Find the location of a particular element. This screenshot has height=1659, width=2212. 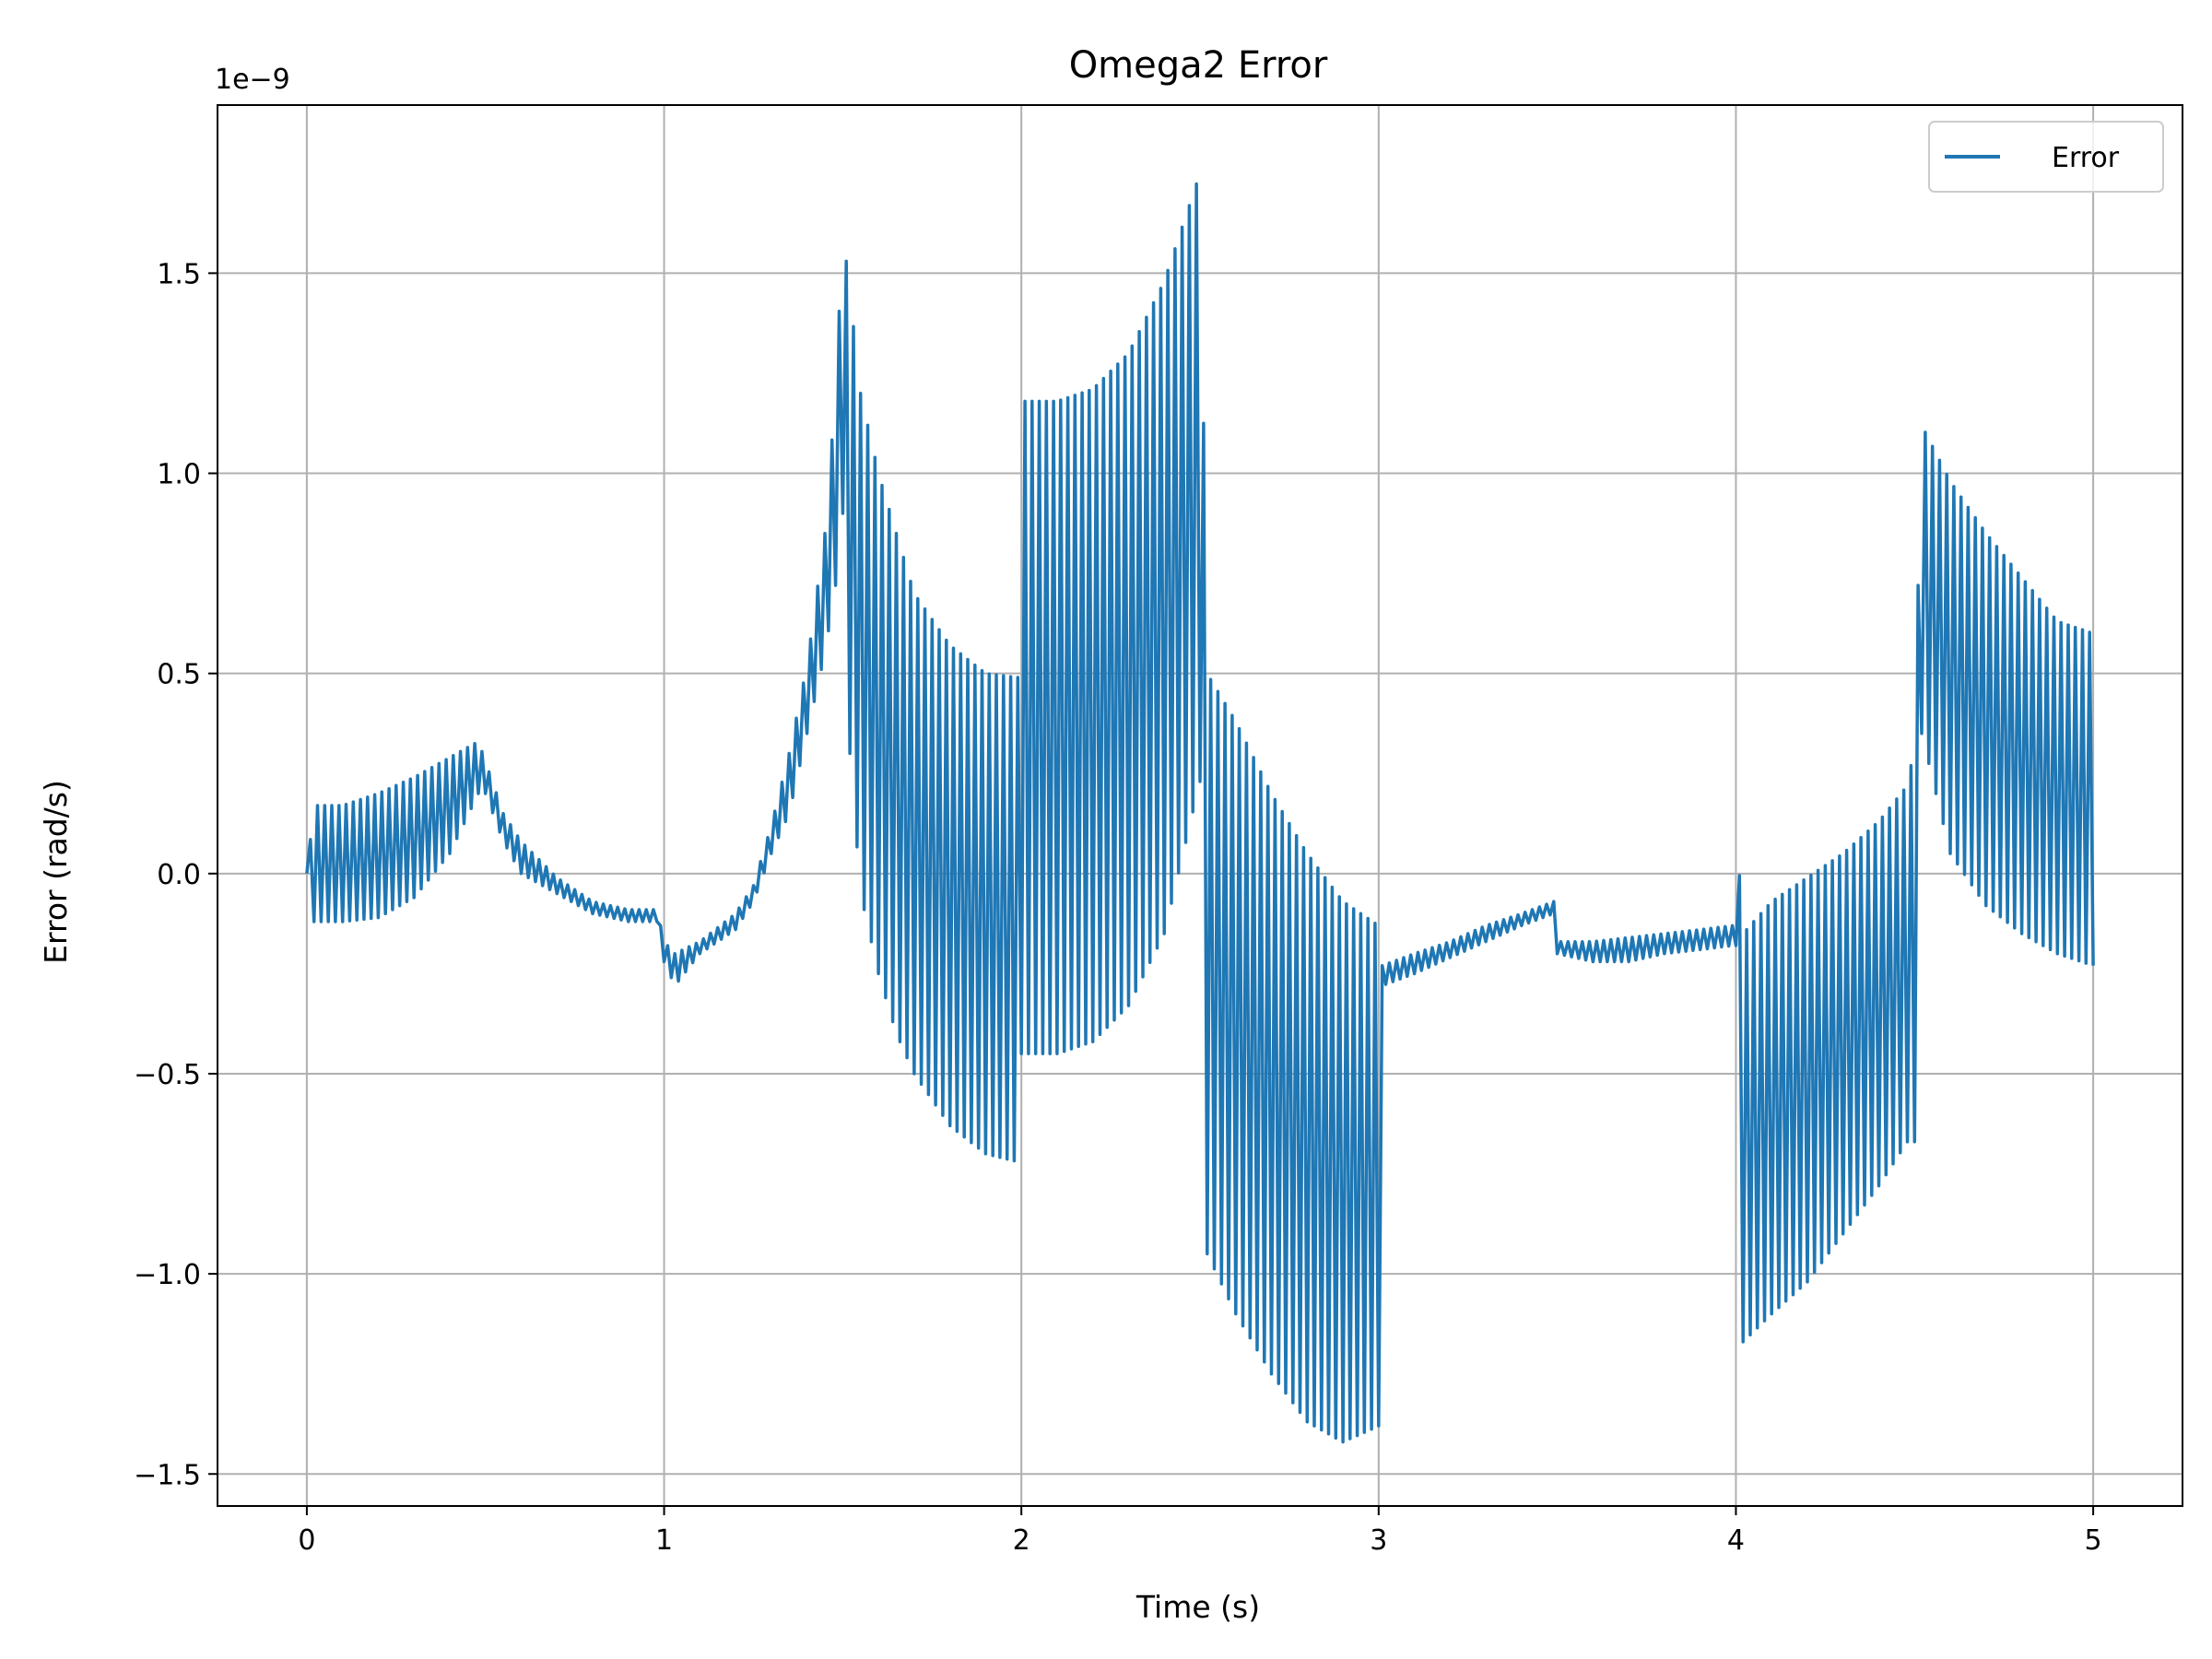

y-axis: −1.5 −1.0 −0.5 0.0 0.5 1.0 1.5 is located at coordinates (176, 874).